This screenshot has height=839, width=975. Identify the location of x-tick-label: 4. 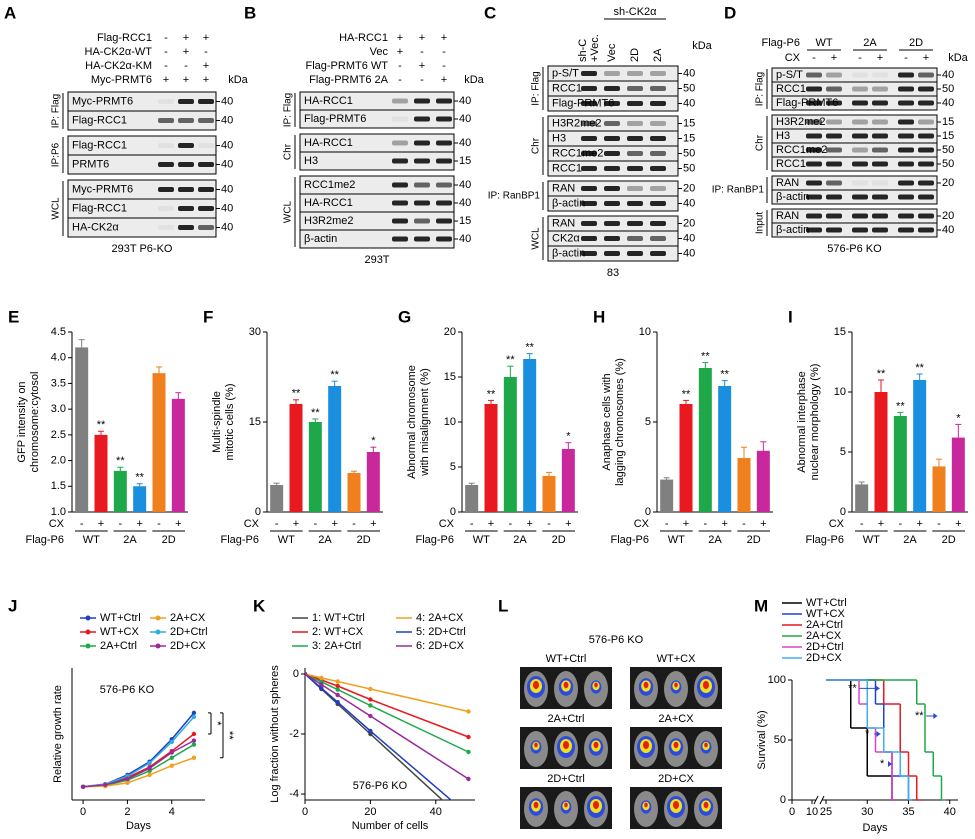
(172, 812).